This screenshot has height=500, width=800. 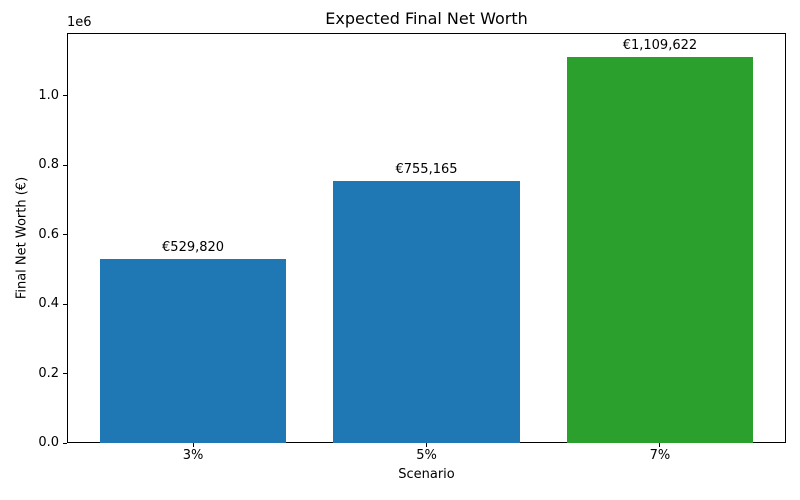 I want to click on y-tick-label: 0.6, so click(x=48, y=234).